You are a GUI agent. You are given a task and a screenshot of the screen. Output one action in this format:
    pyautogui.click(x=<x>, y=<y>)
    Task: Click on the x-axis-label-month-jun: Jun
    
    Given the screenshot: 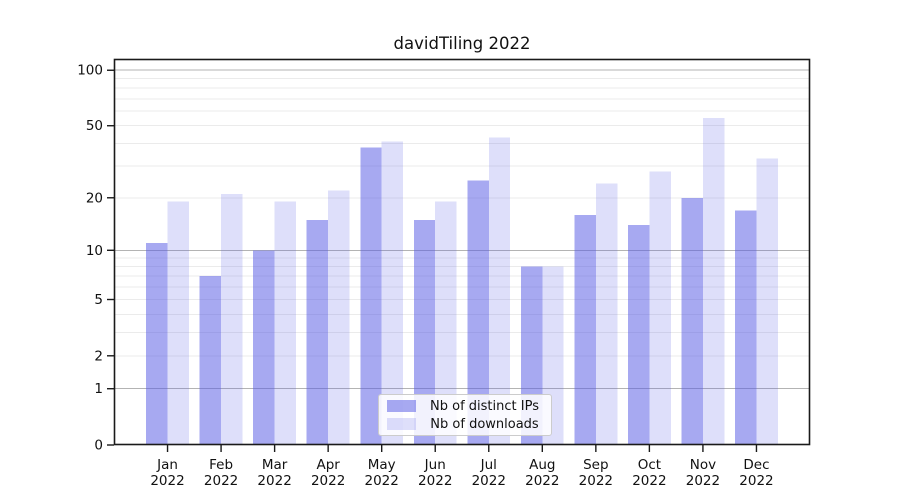 What is the action you would take?
    pyautogui.click(x=435, y=465)
    